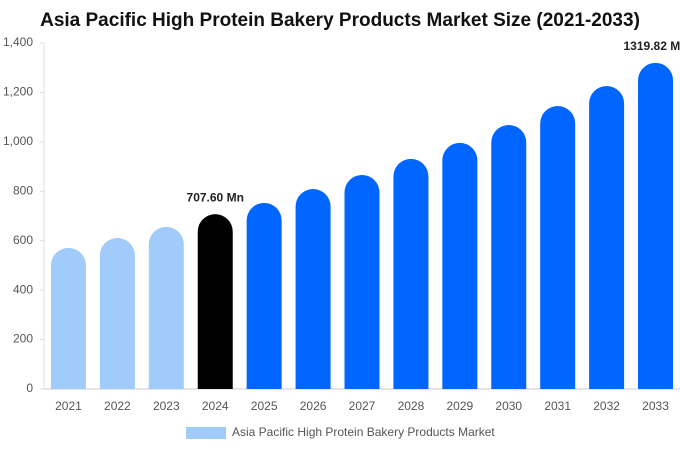  What do you see at coordinates (655, 406) in the screenshot?
I see `x-tick-label: 2033` at bounding box center [655, 406].